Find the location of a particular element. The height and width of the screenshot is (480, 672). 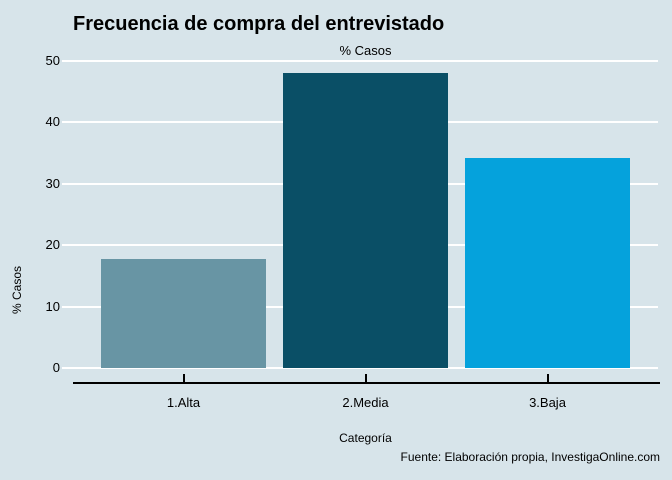

y-tick-label: 10 is located at coordinates (52, 306).